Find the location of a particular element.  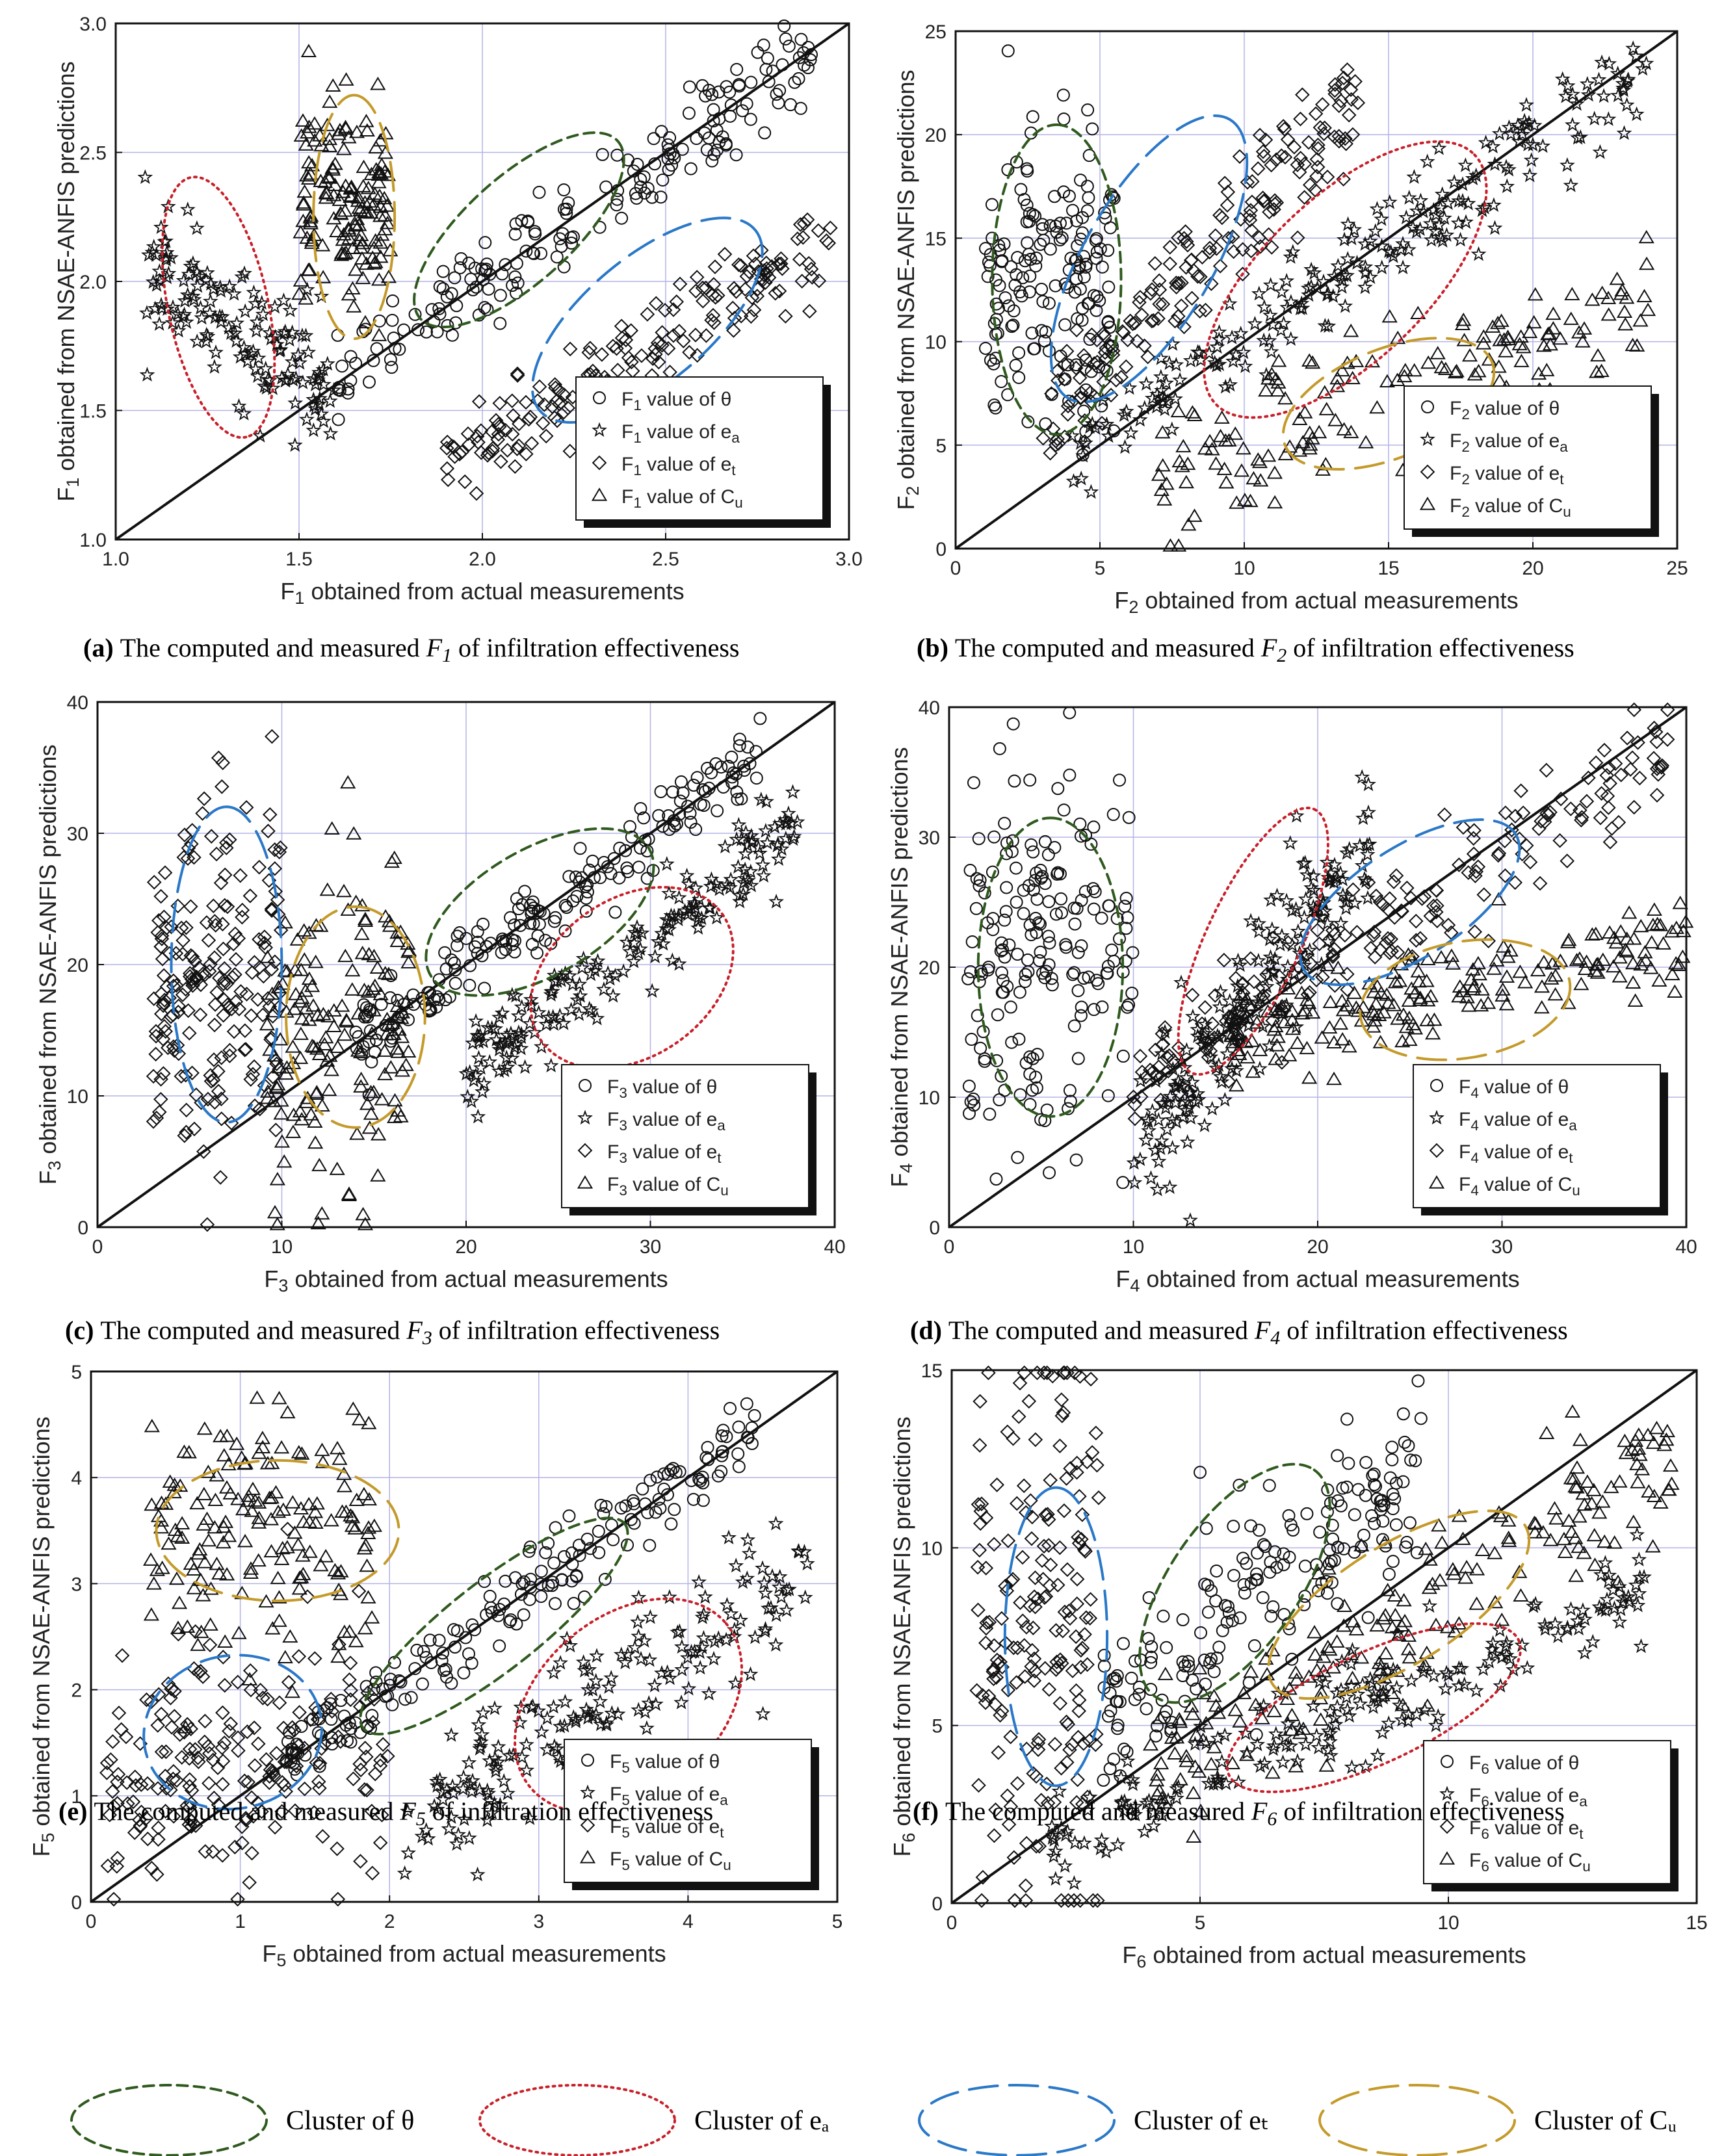

legend-marker-cu is located at coordinates (599, 494).